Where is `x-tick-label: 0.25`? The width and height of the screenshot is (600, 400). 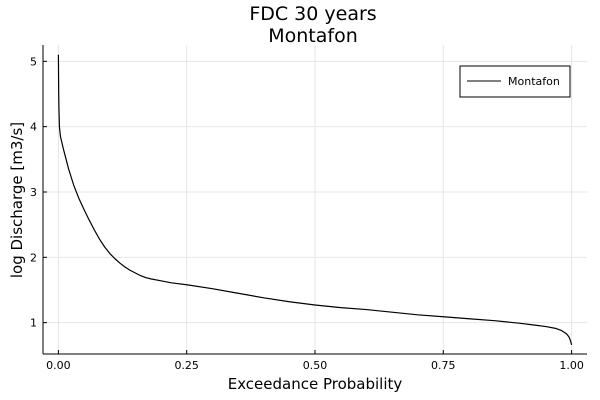 x-tick-label: 0.25 is located at coordinates (186, 365).